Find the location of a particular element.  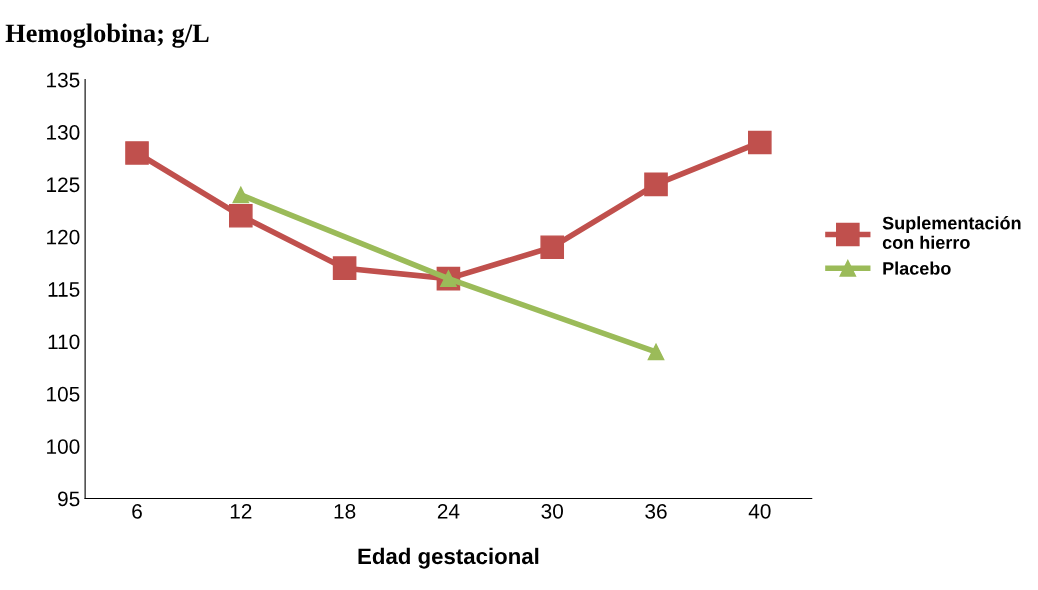

y-tick-label: 120 is located at coordinates (63, 237).